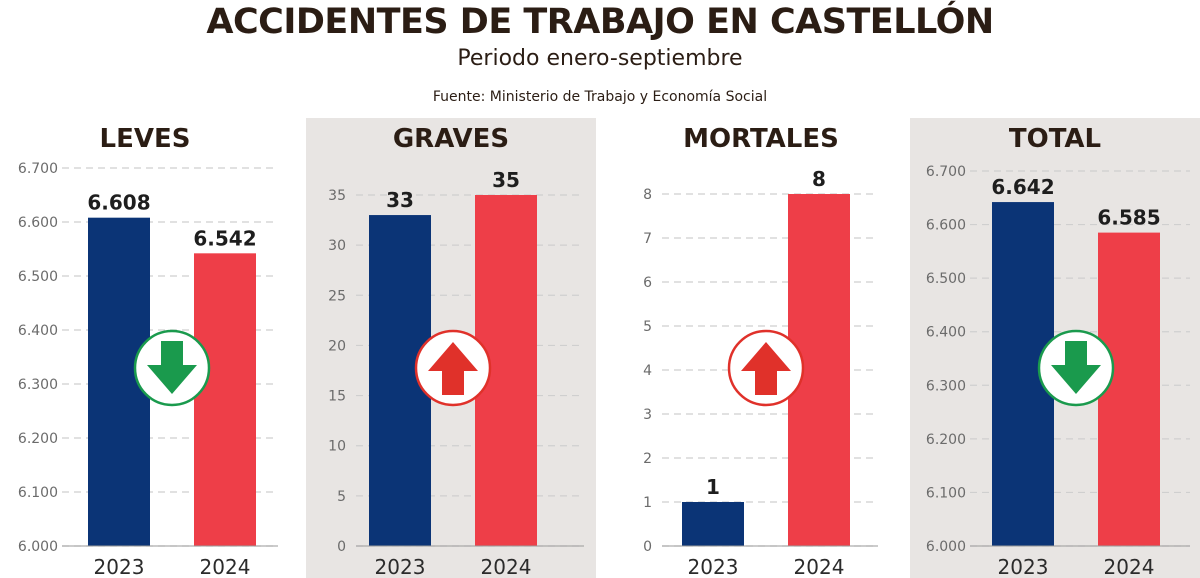 The height and width of the screenshot is (578, 1200). I want to click on data-label: 8, so click(819, 179).